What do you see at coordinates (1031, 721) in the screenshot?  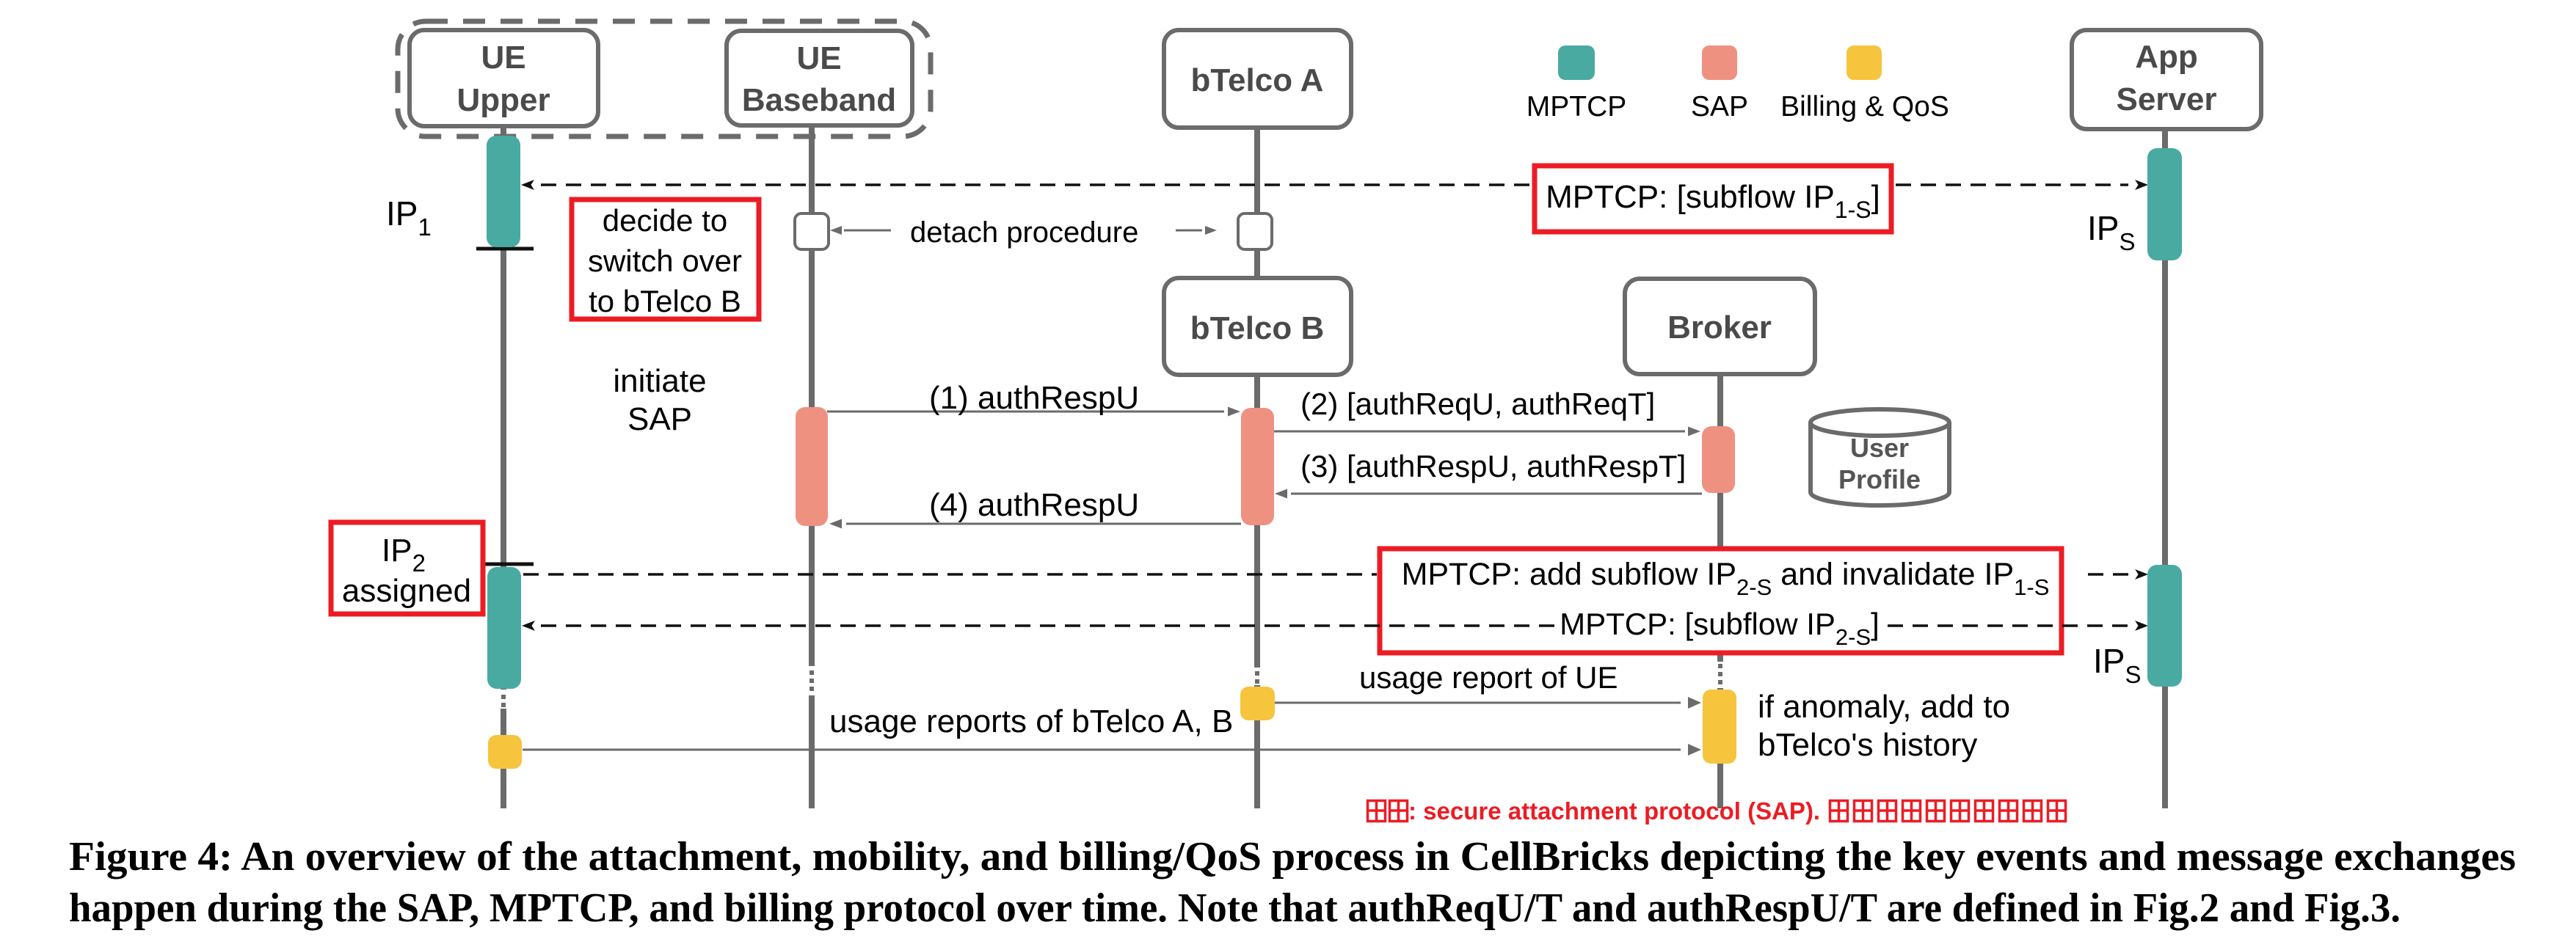 I see `svg-text: usage reports of bTelco A, B` at bounding box center [1031, 721].